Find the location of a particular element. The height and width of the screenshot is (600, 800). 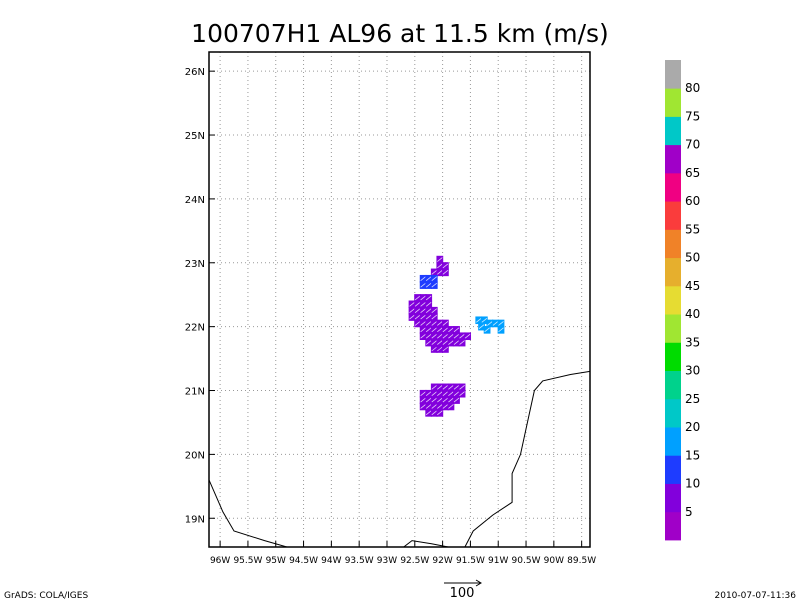

colorbar-label: 80 is located at coordinates (692, 88).